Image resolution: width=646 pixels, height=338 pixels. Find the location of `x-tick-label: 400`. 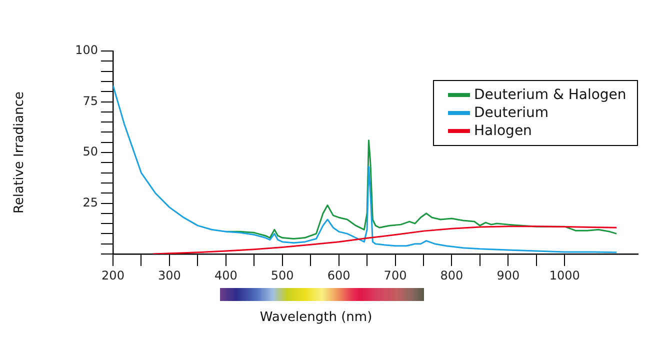

x-tick-label: 400 is located at coordinates (226, 275).